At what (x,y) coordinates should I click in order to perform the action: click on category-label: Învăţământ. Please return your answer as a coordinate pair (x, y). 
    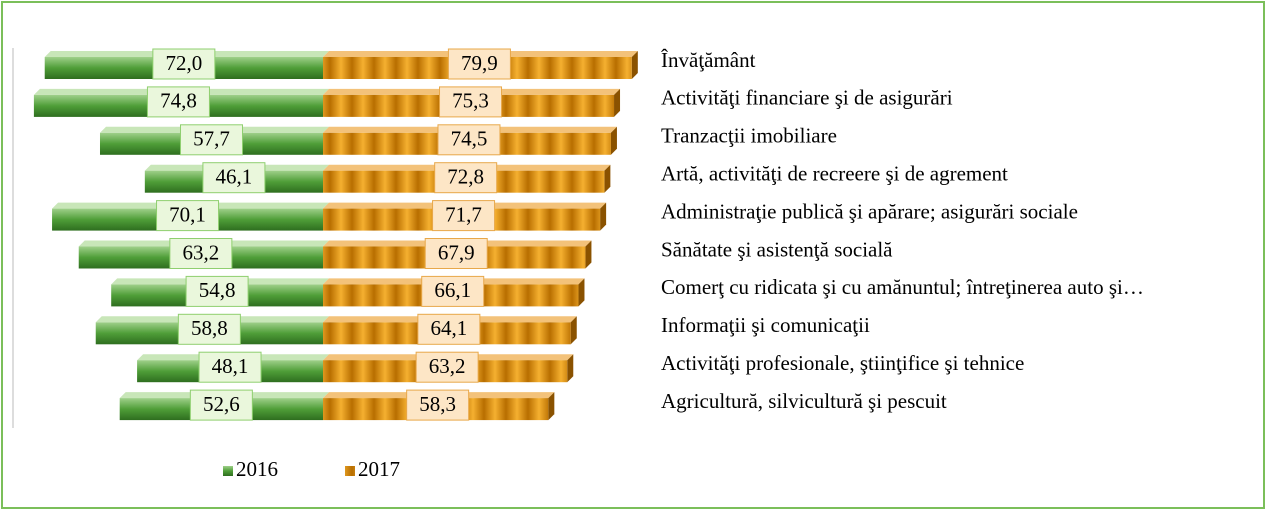
    Looking at the image, I should click on (708, 60).